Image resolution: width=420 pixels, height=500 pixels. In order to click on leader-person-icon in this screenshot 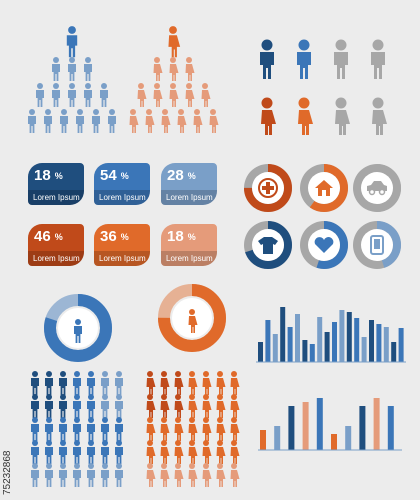, I will do `click(174, 42)`.